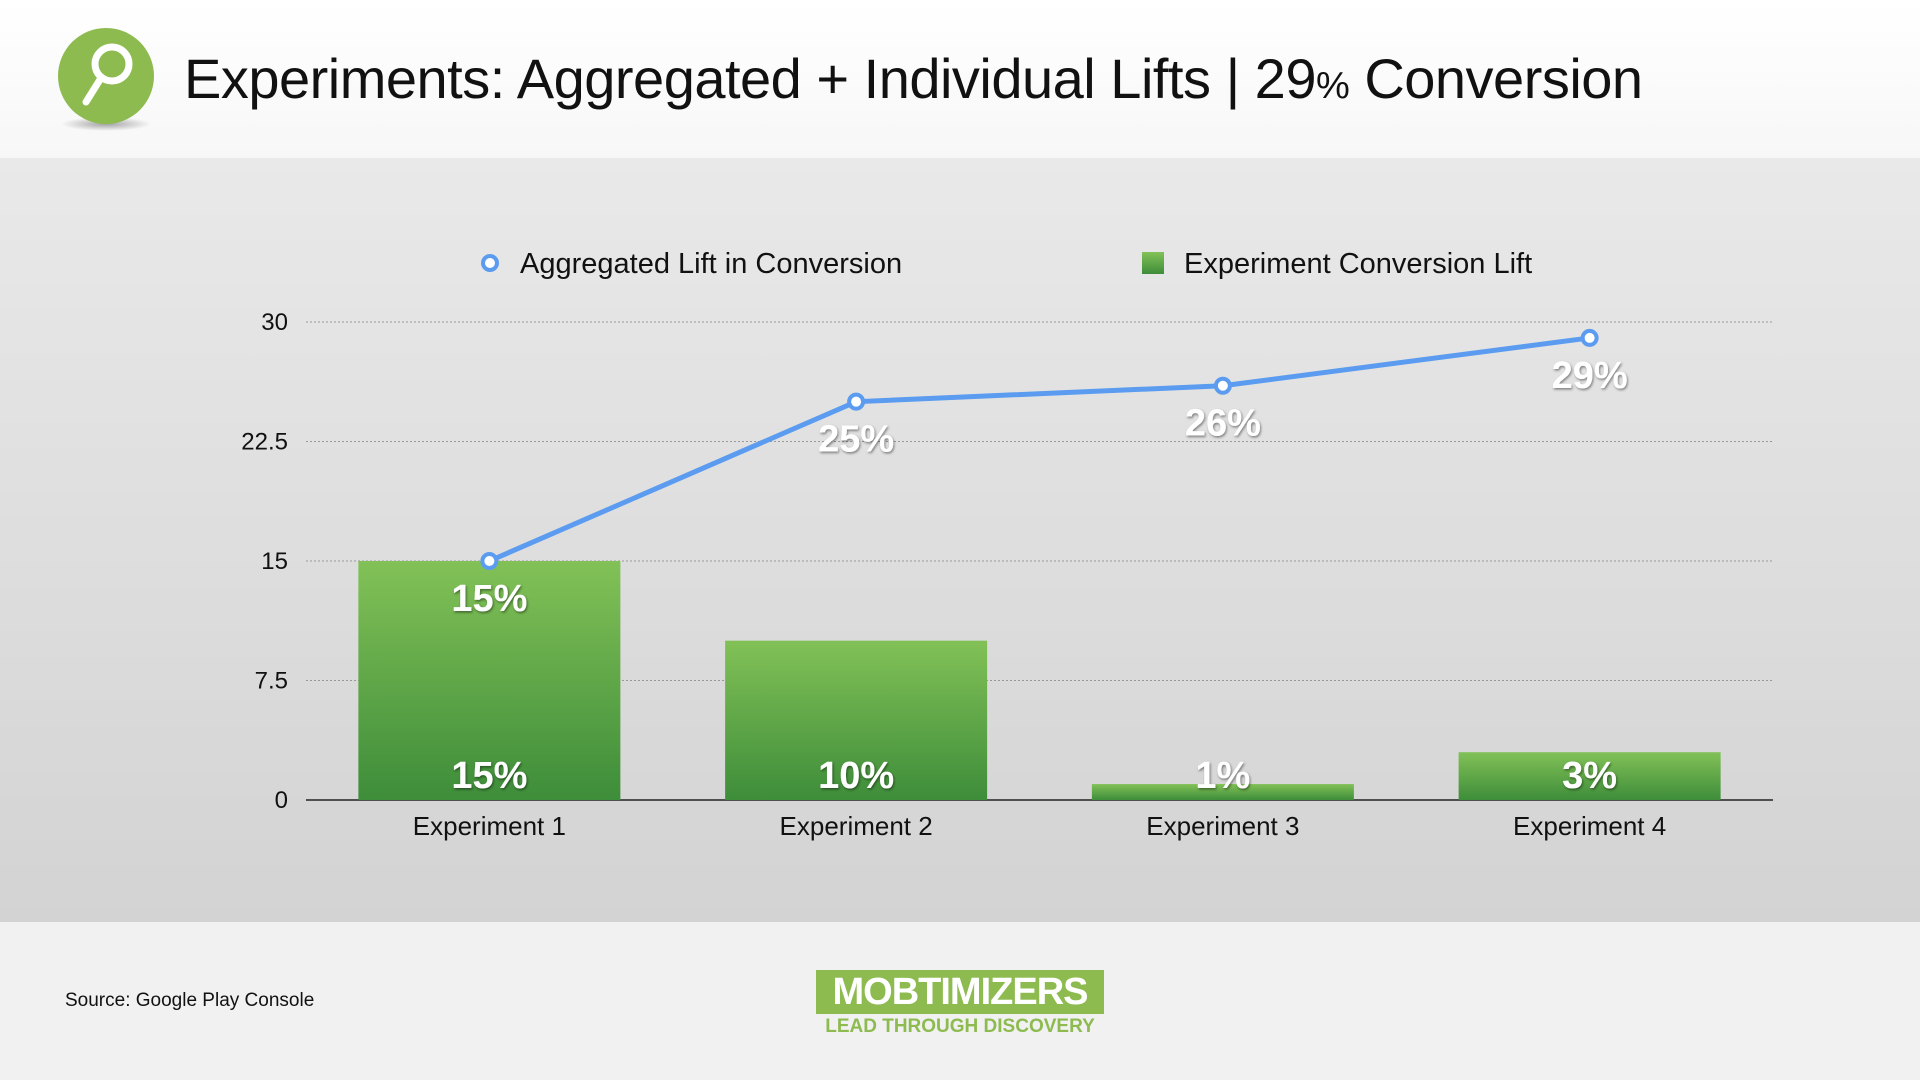 Image resolution: width=1920 pixels, height=1080 pixels. I want to click on y-tick-label: 15, so click(274, 561).